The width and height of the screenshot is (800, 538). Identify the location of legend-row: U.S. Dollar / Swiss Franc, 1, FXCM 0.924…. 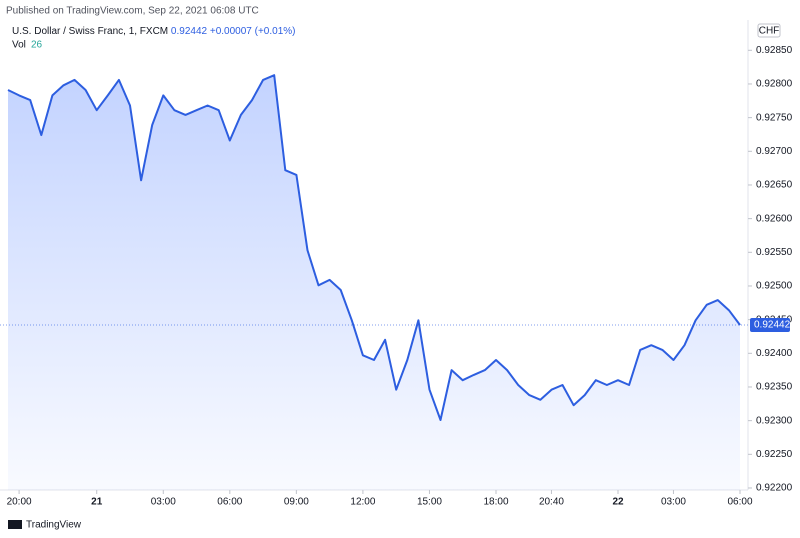
(154, 31).